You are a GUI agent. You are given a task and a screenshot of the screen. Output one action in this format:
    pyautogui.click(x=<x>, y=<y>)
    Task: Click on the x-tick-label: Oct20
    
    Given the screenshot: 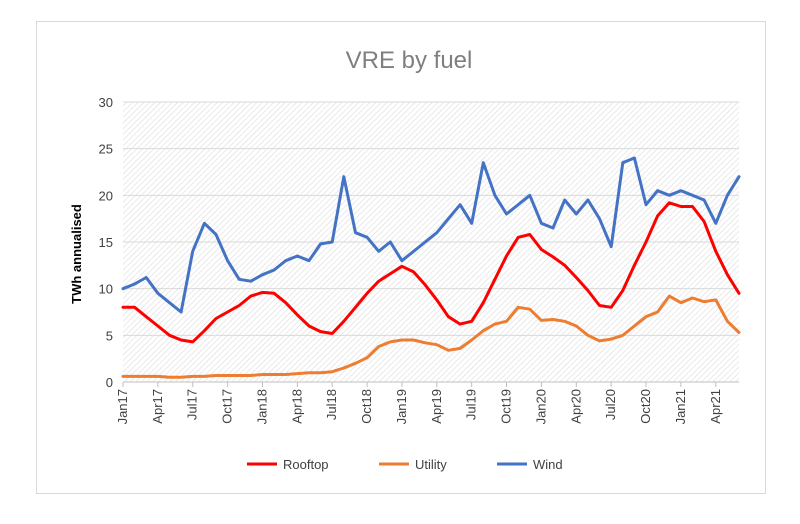 What is the action you would take?
    pyautogui.click(x=645, y=406)
    